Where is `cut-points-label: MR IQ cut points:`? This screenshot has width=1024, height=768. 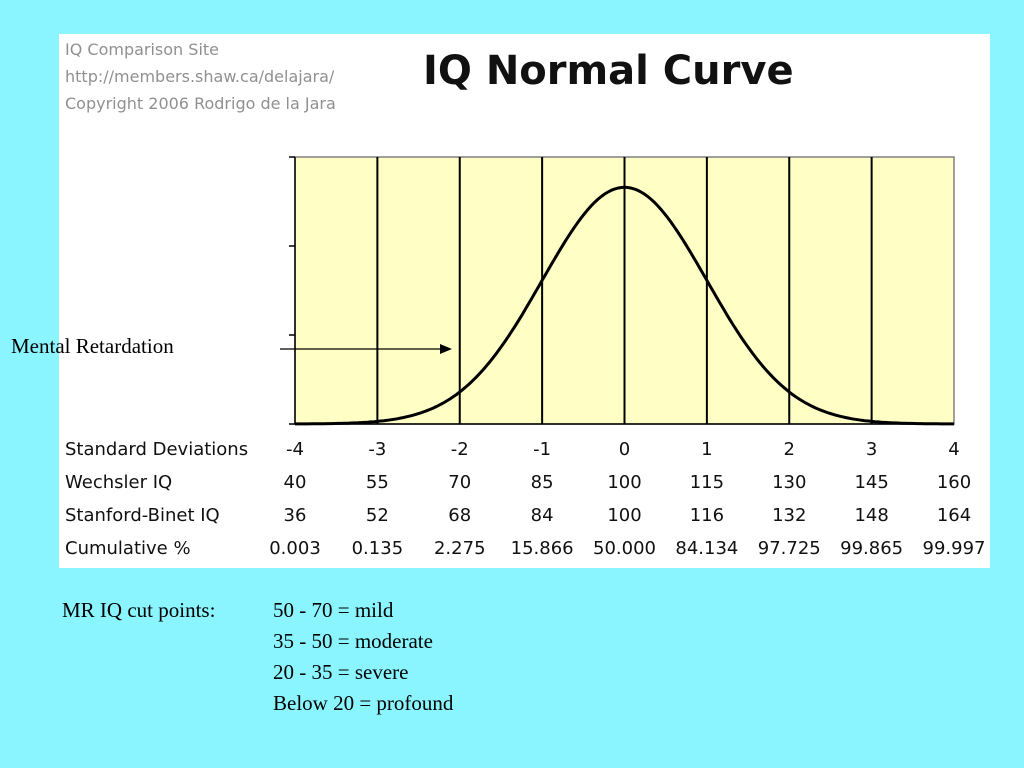 cut-points-label: MR IQ cut points: is located at coordinates (139, 610).